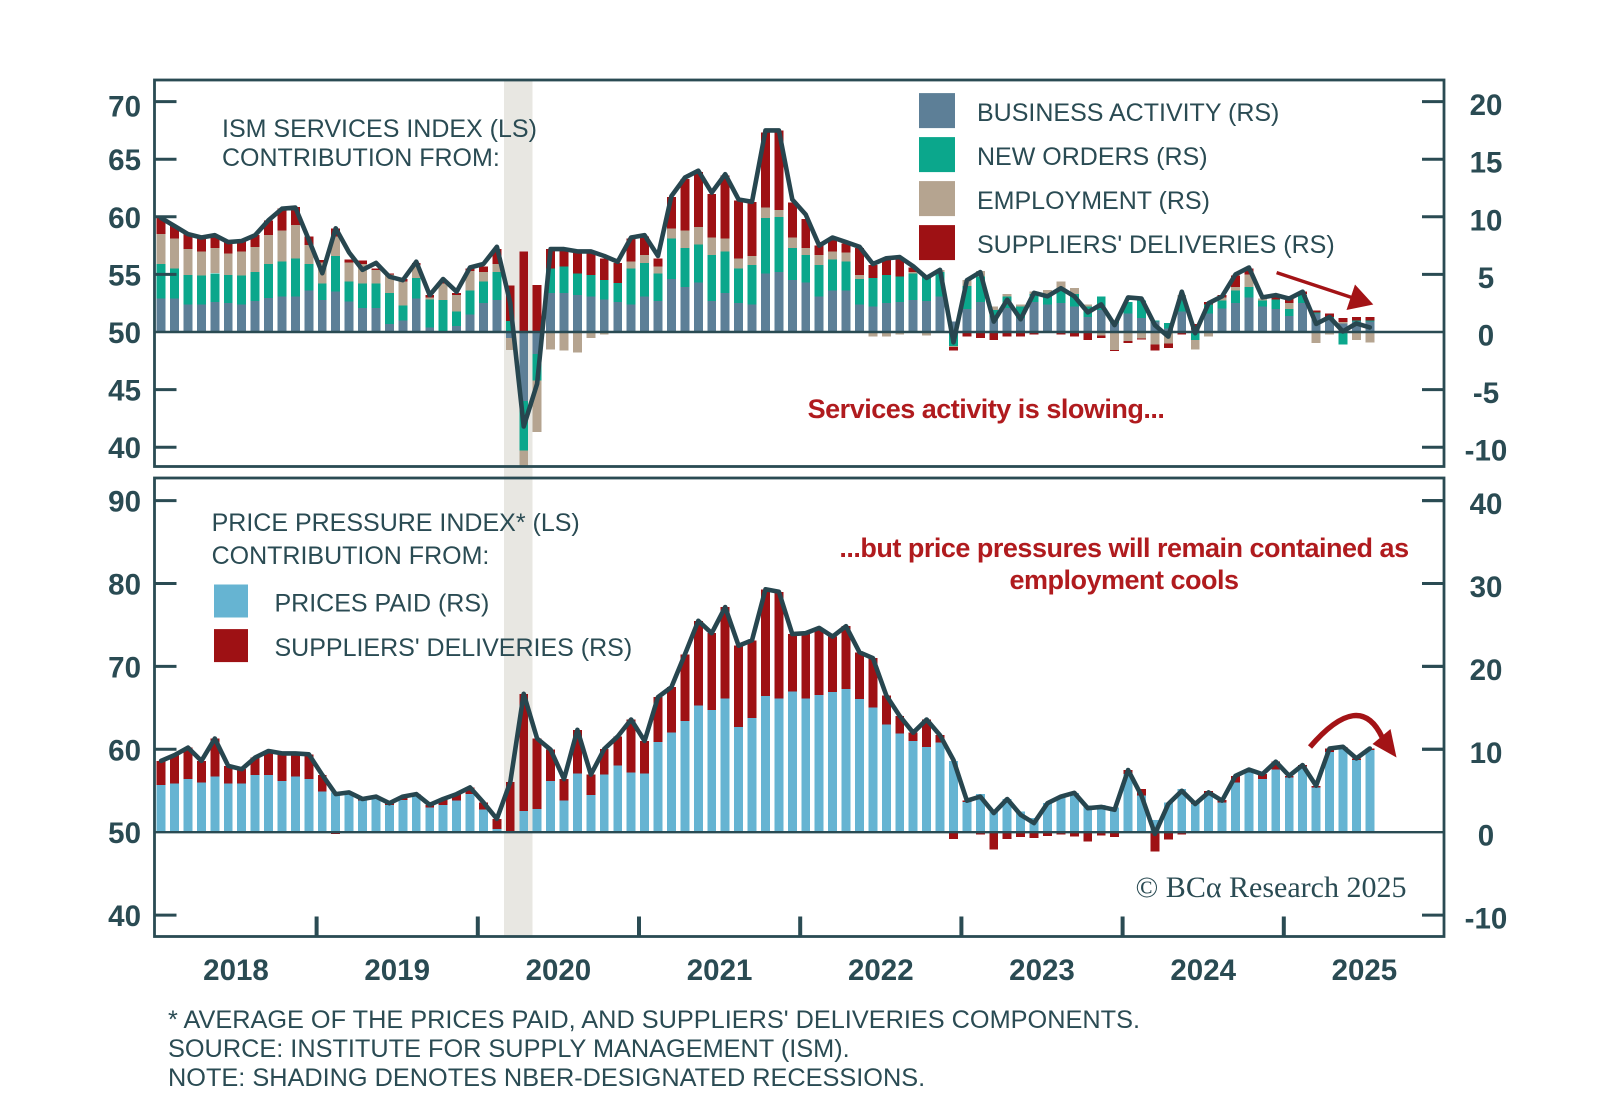 This screenshot has height=1107, width=1600. What do you see at coordinates (124, 391) in the screenshot?
I see `svg-text: 45` at bounding box center [124, 391].